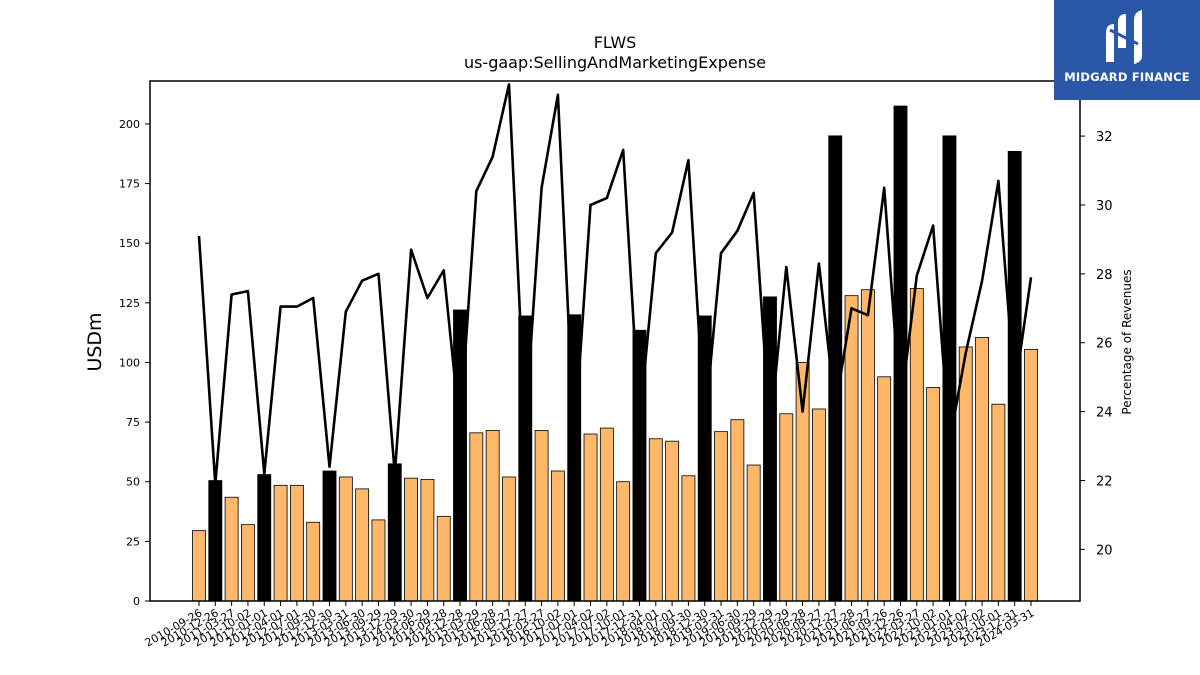 This screenshot has width=1200, height=675. I want to click on y-tick-label: 200, so click(129, 124).